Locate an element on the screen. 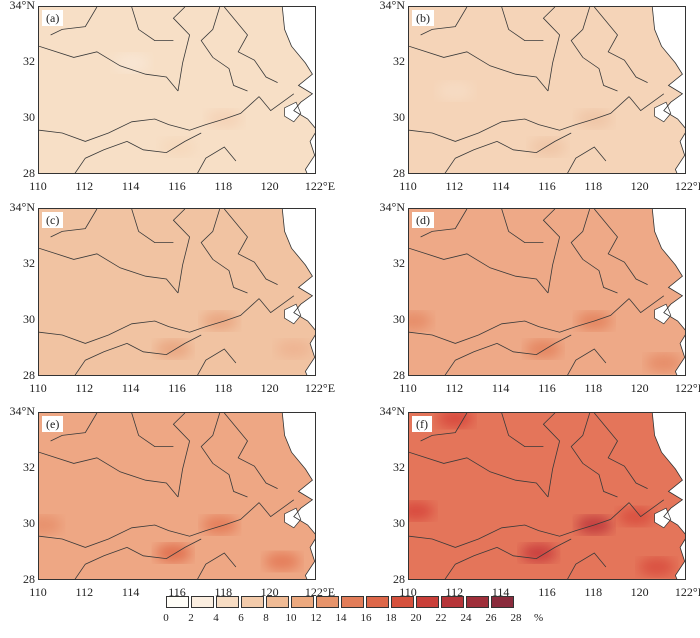 The height and width of the screenshot is (638, 700). legend-tick-label: 10 is located at coordinates (291, 618).